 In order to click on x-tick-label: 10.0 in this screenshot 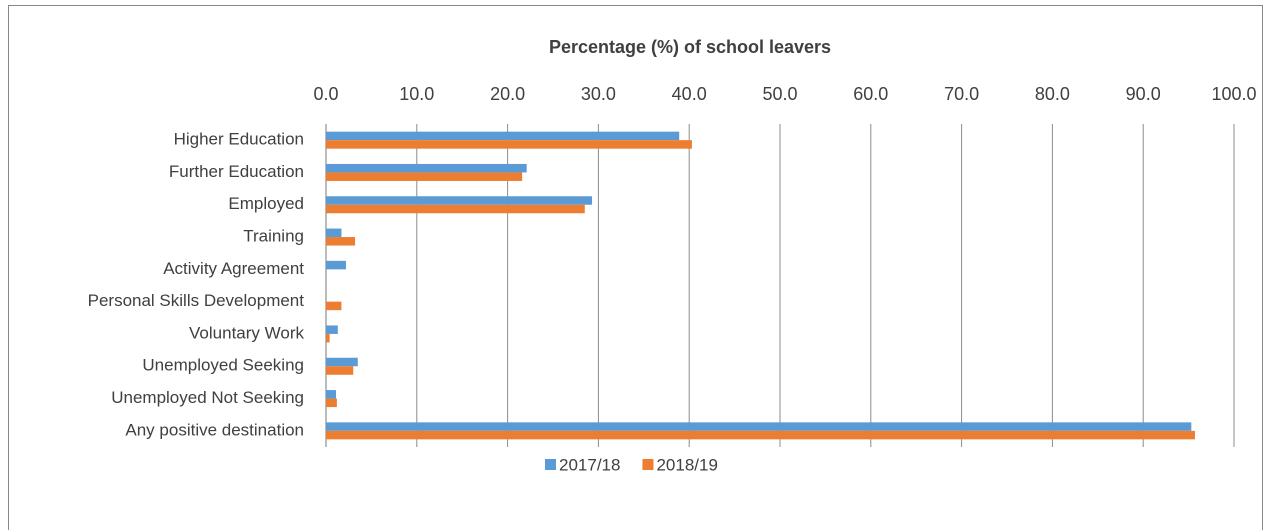, I will do `click(416, 94)`.